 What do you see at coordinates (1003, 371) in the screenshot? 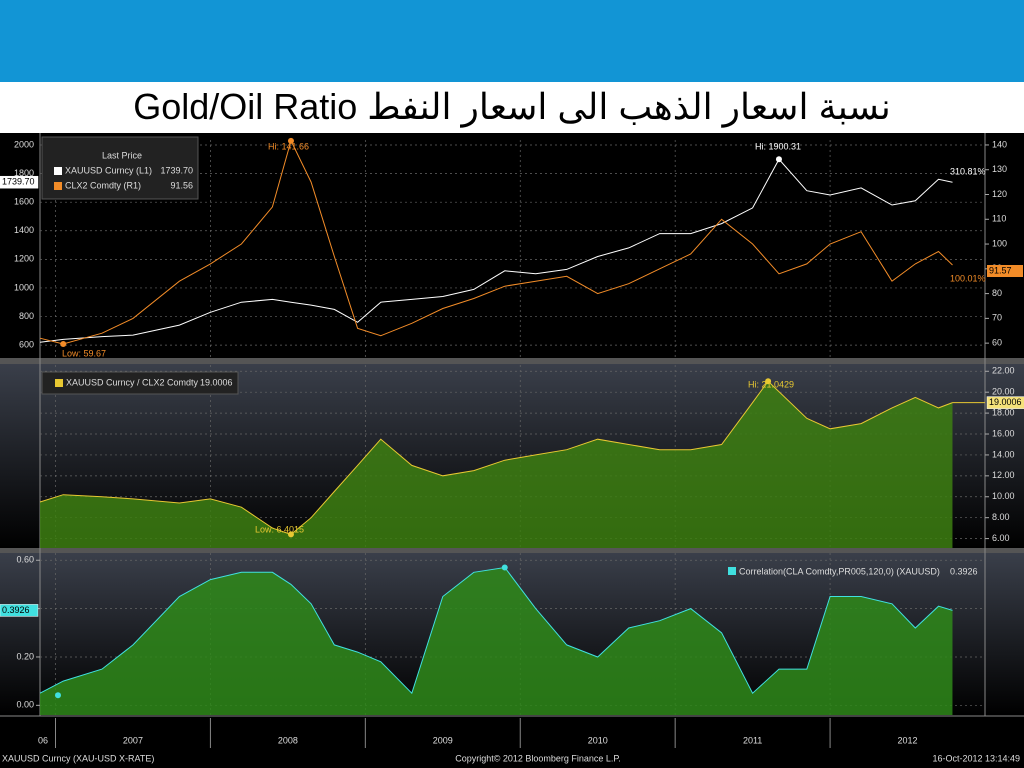
I see `y-tick-label: 22.00` at bounding box center [1003, 371].